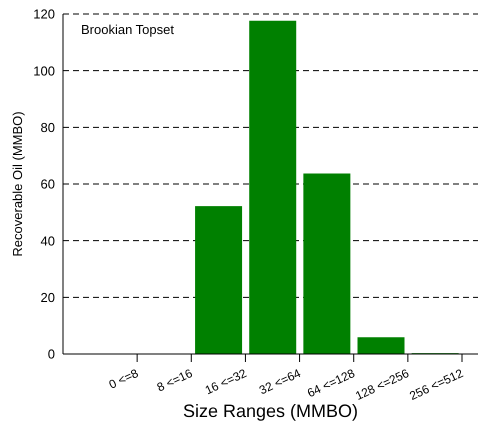  What do you see at coordinates (47, 127) in the screenshot?
I see `y-tick-label: 80` at bounding box center [47, 127].